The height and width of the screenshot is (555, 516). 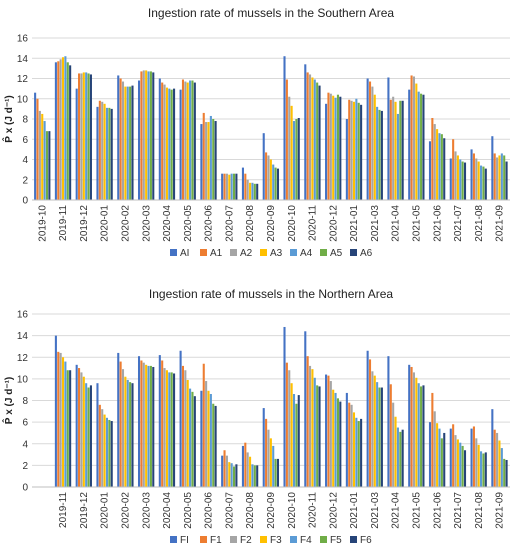 I want to click on x-tick-label: 2020-01, so click(x=105, y=510).